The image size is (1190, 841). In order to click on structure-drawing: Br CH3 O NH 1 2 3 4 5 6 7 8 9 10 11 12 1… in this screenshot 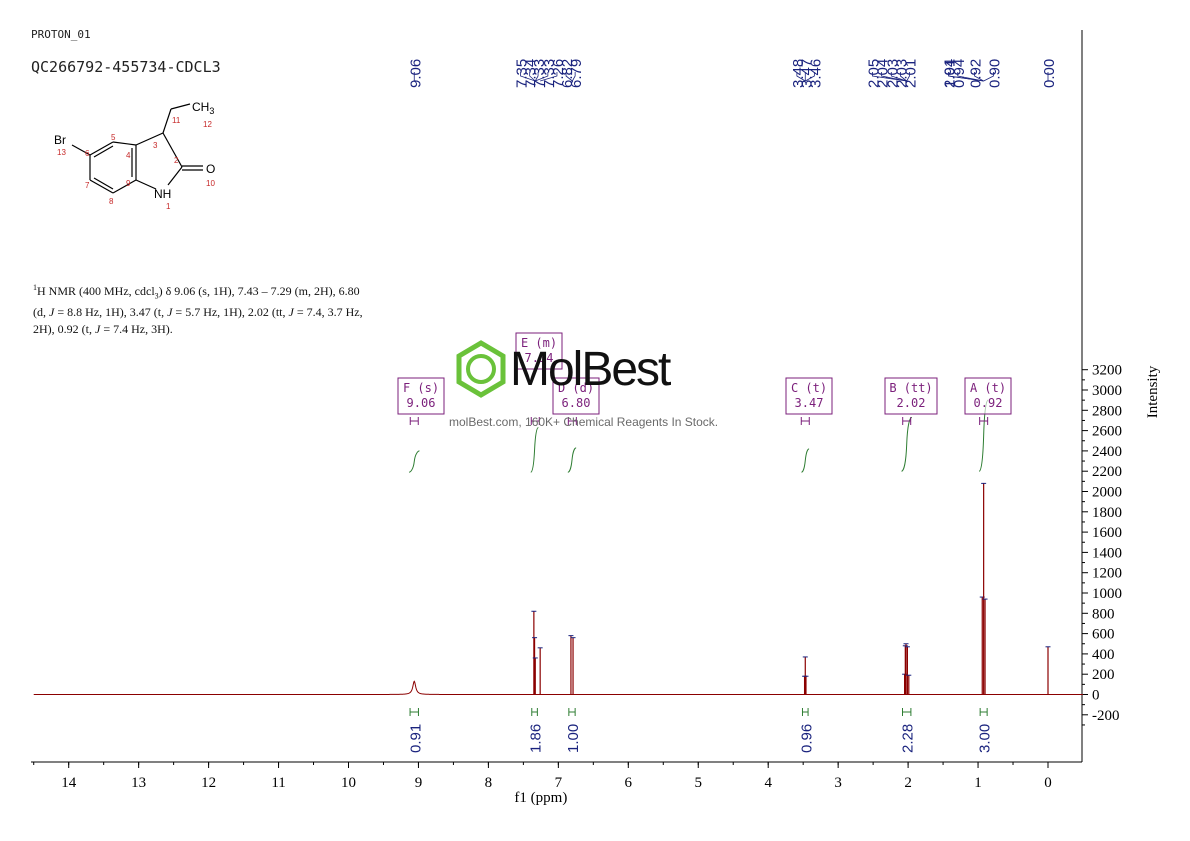, I will do `click(134, 155)`.